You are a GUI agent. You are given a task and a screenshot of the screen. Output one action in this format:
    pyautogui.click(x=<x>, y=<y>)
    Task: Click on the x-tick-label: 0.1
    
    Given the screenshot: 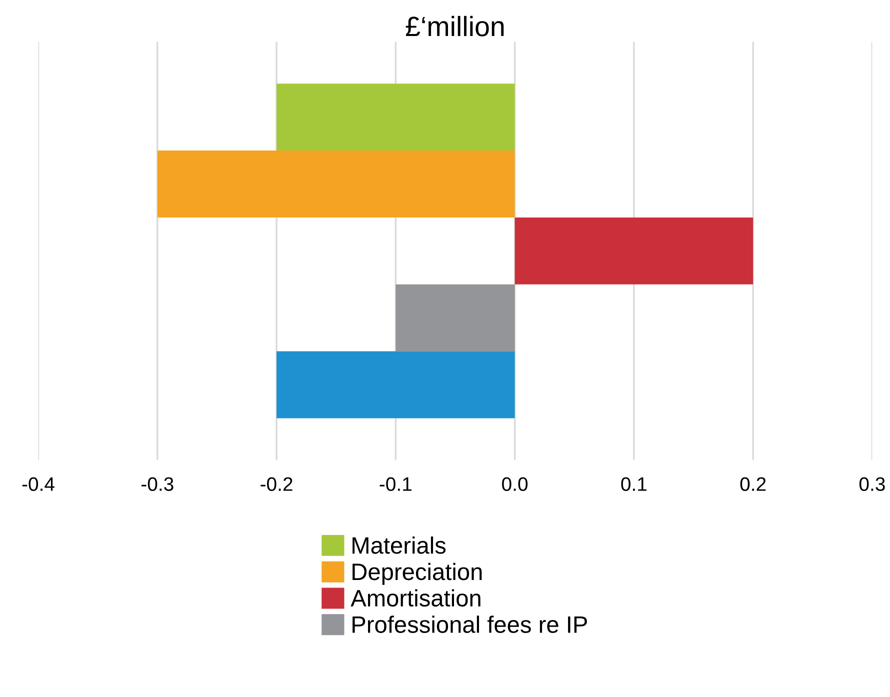 What is the action you would take?
    pyautogui.click(x=633, y=484)
    